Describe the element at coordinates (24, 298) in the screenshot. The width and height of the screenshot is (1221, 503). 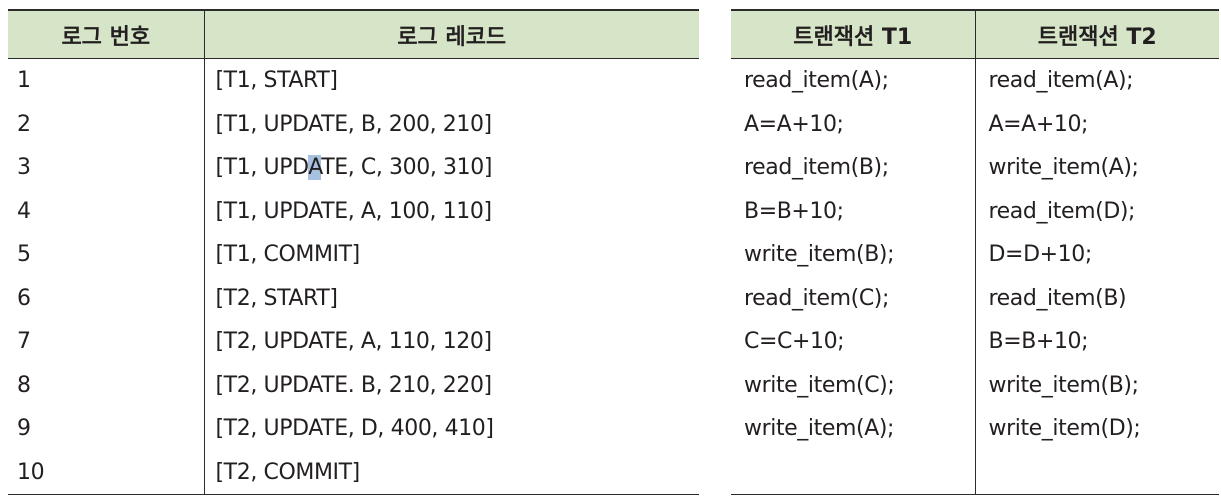
I see `log-number: 6` at that location.